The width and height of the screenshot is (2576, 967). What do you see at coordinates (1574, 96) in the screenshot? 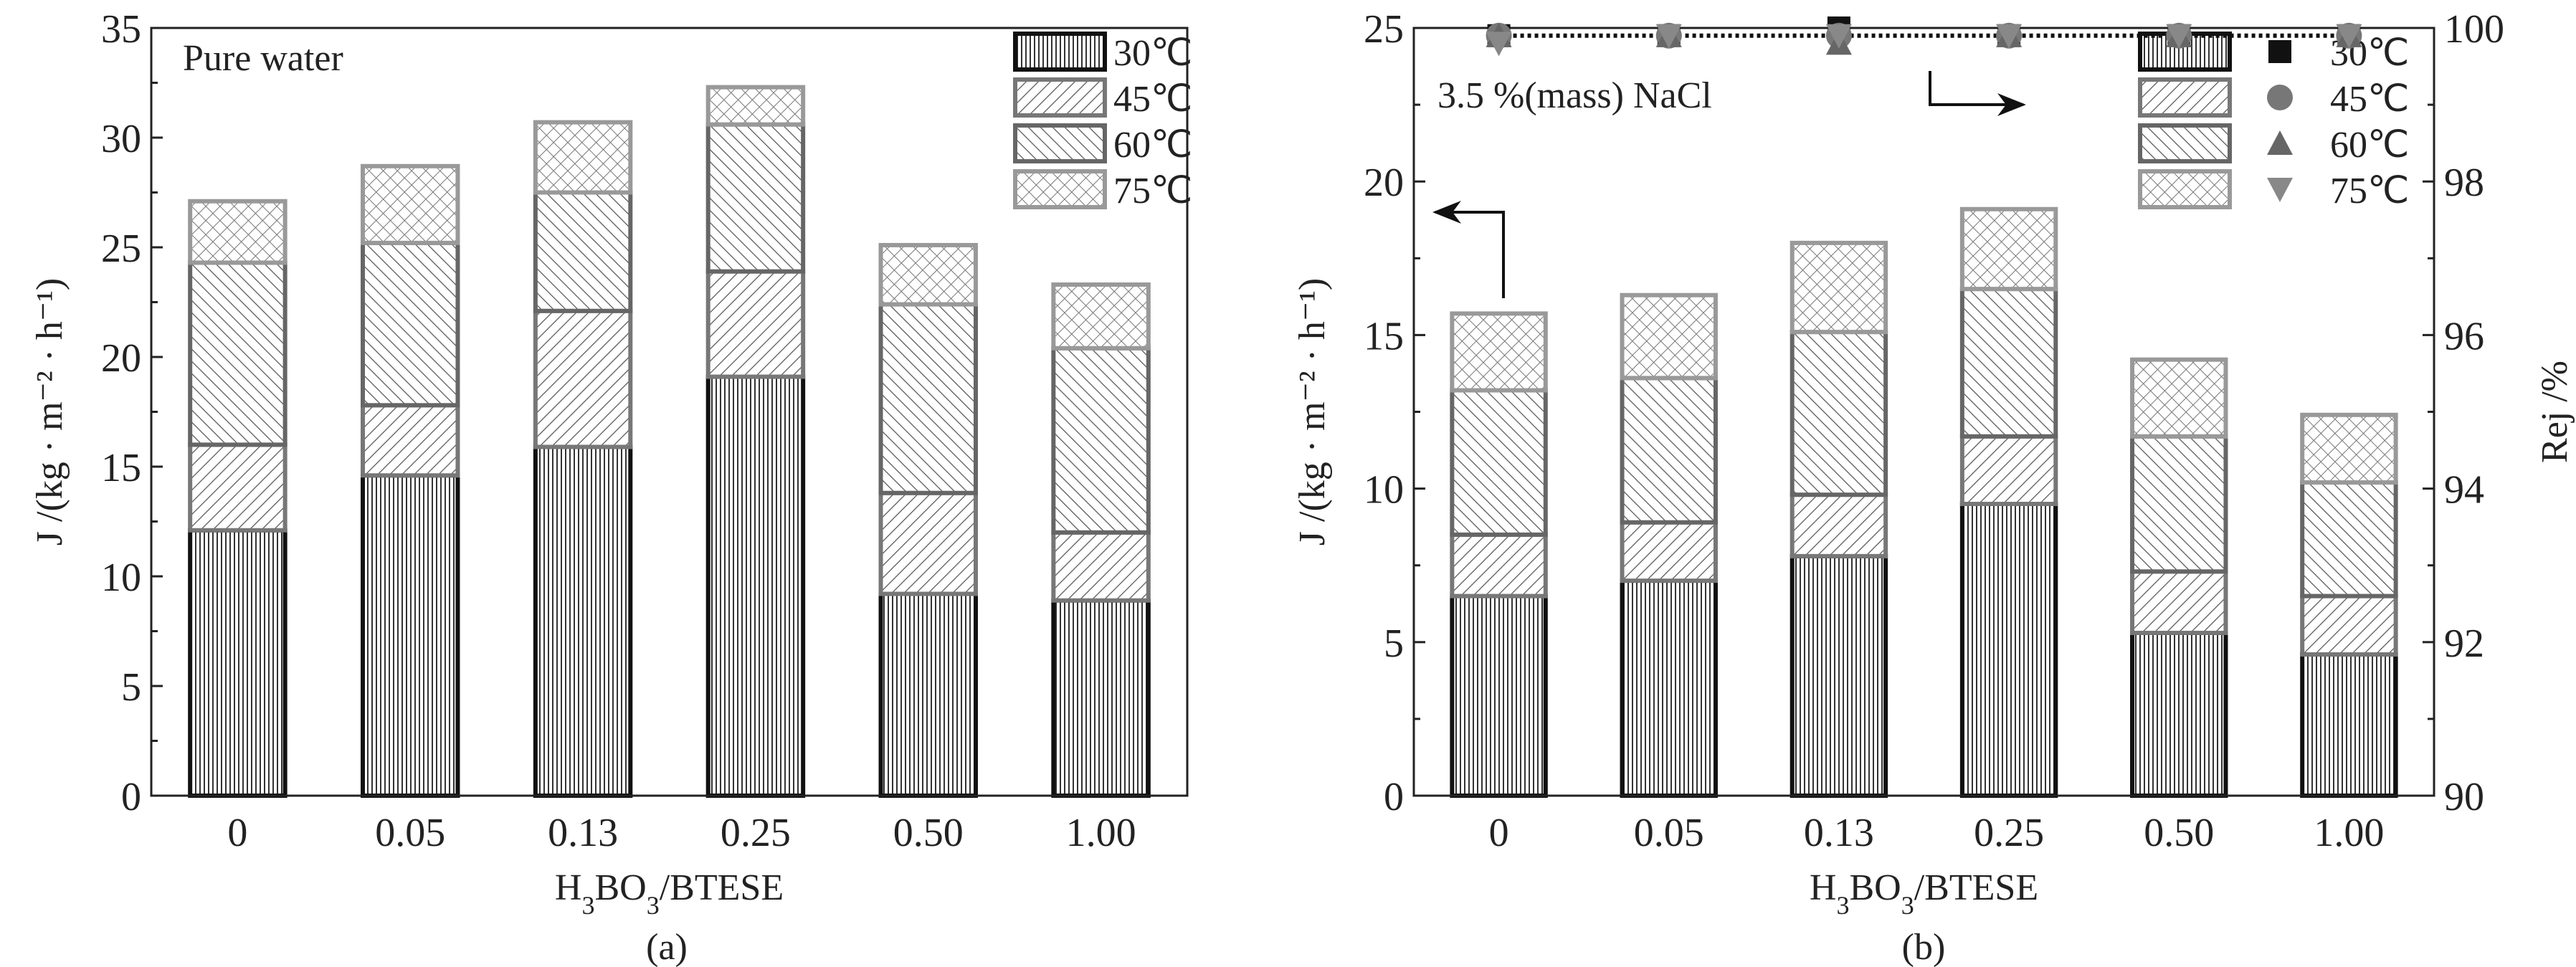
I see `panel-b-annotation: 3.5 %(mass) NaCl` at bounding box center [1574, 96].